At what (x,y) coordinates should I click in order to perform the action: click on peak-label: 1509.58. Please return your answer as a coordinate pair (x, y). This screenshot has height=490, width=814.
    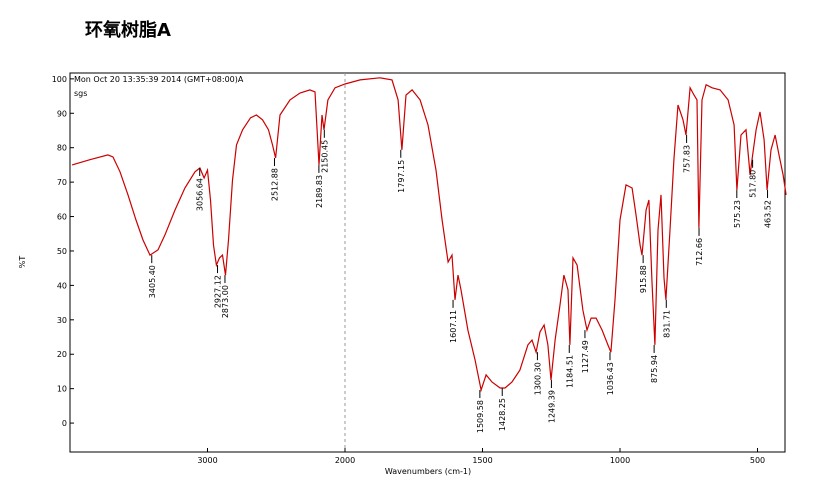
    Looking at the image, I should click on (480, 416).